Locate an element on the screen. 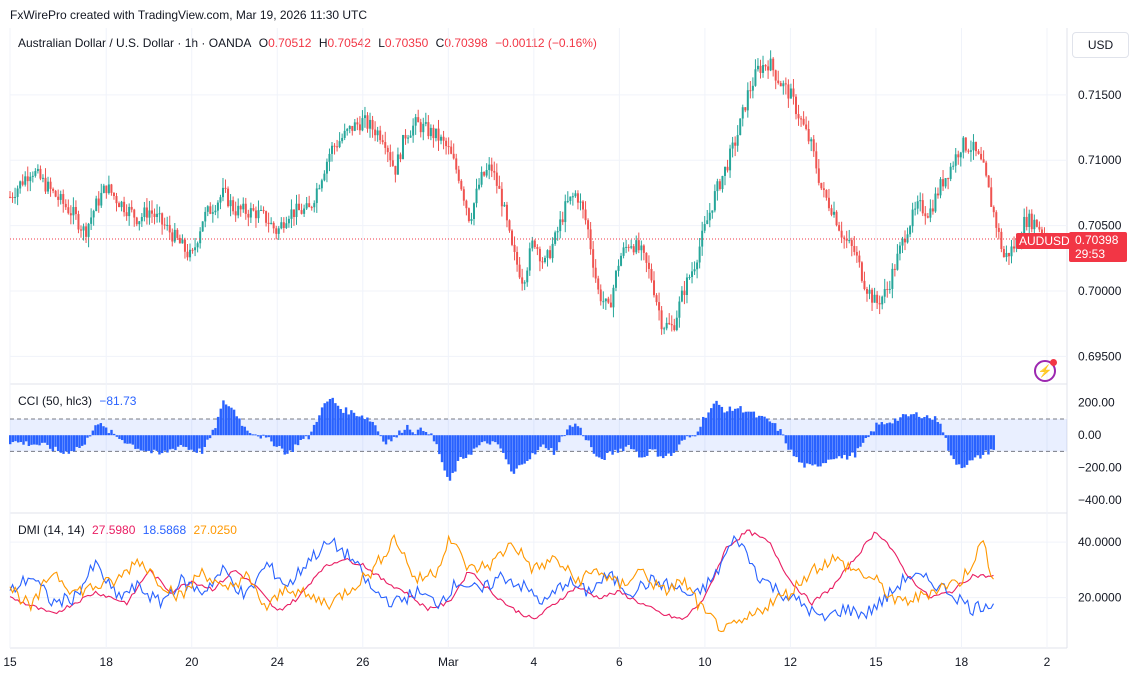 The height and width of the screenshot is (685, 1135). lightning-icon: ⚡ is located at coordinates (1045, 370).